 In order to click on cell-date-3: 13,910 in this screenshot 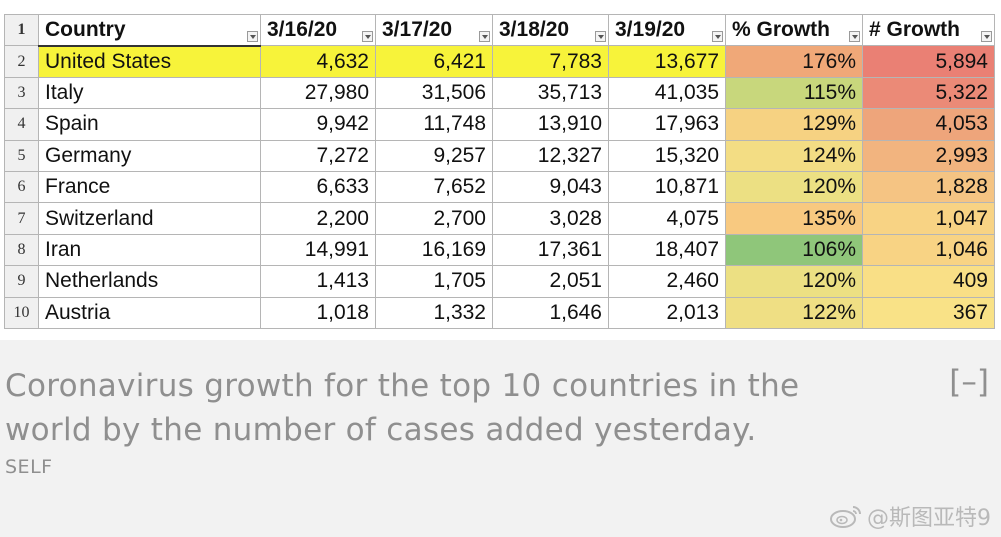, I will do `click(550, 124)`.